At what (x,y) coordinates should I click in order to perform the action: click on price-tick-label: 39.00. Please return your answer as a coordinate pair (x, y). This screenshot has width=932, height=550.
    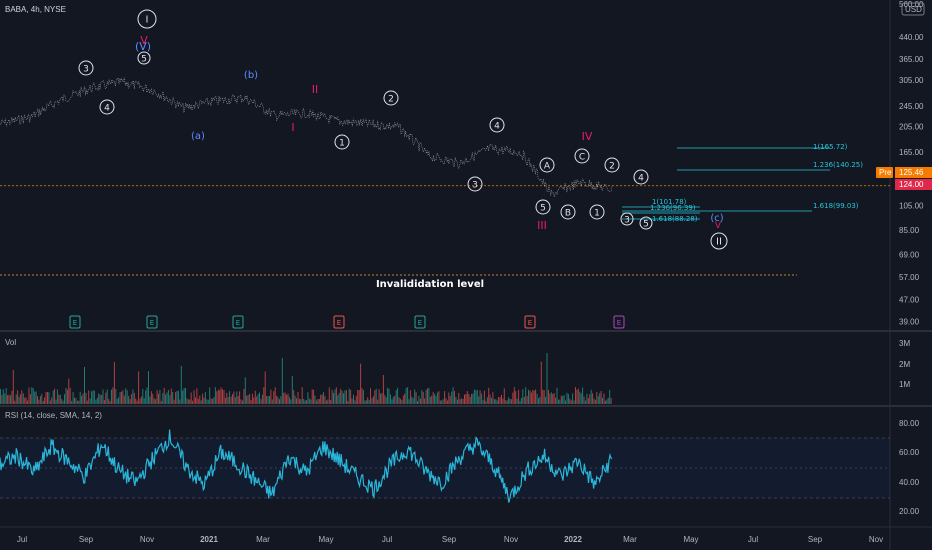
    Looking at the image, I should click on (909, 322).